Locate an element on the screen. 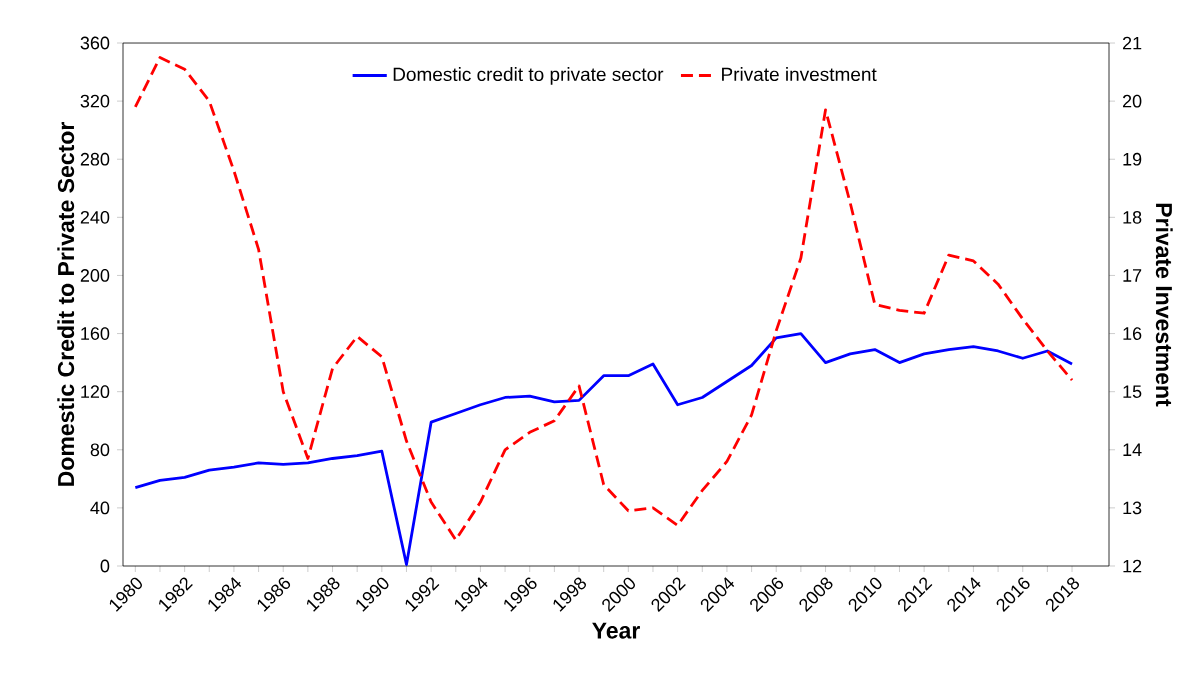 This screenshot has width=1203, height=675. legend-label: Private investment is located at coordinates (799, 74).